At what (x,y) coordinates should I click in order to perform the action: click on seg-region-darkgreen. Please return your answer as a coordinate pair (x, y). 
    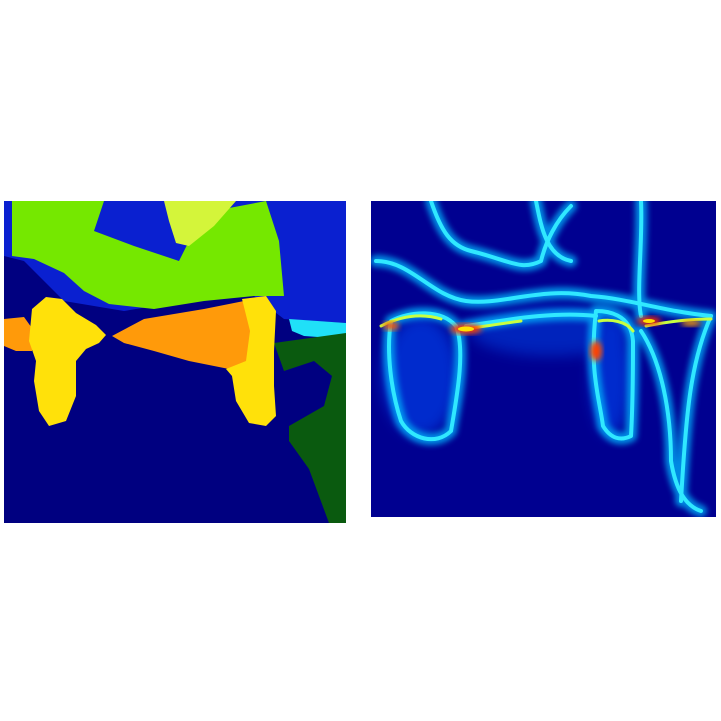
    Looking at the image, I should click on (310, 428).